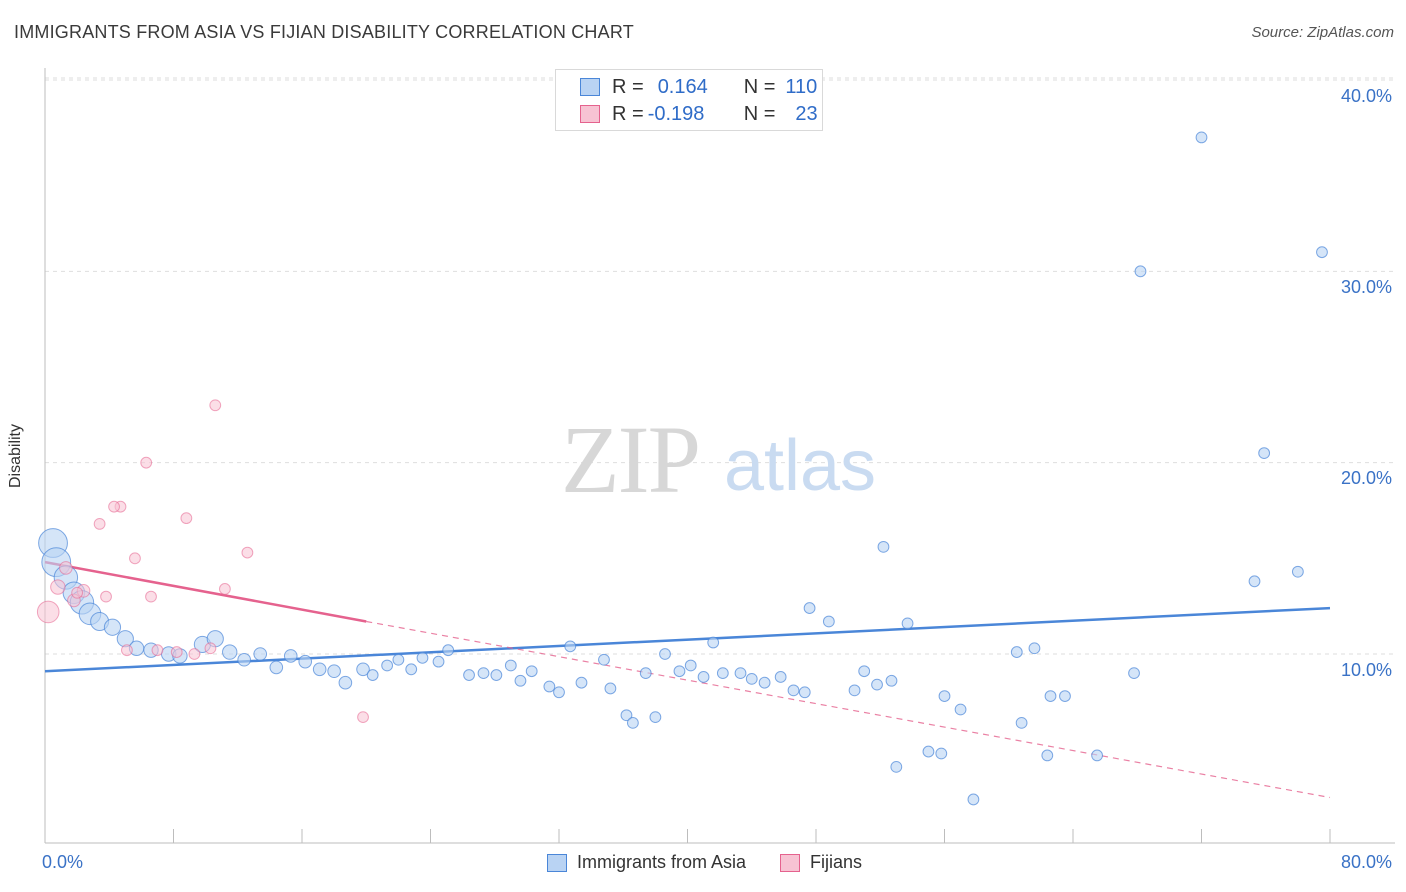 This screenshot has width=1406, height=892. What do you see at coordinates (1366, 96) in the screenshot?
I see `y-tick-label: 40.0%` at bounding box center [1366, 96].